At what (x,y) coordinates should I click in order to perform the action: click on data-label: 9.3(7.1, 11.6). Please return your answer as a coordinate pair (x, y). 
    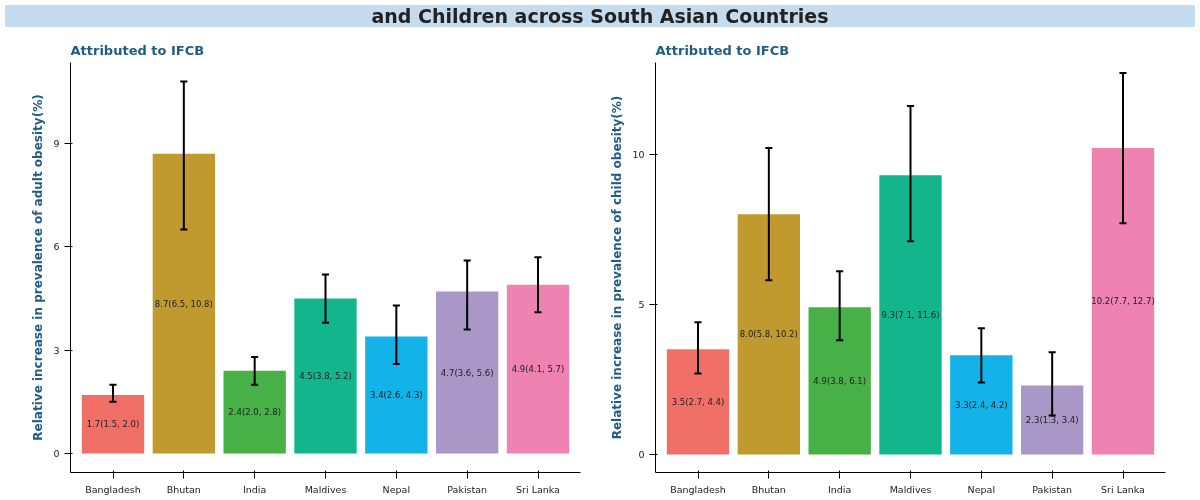
    Looking at the image, I should click on (910, 314).